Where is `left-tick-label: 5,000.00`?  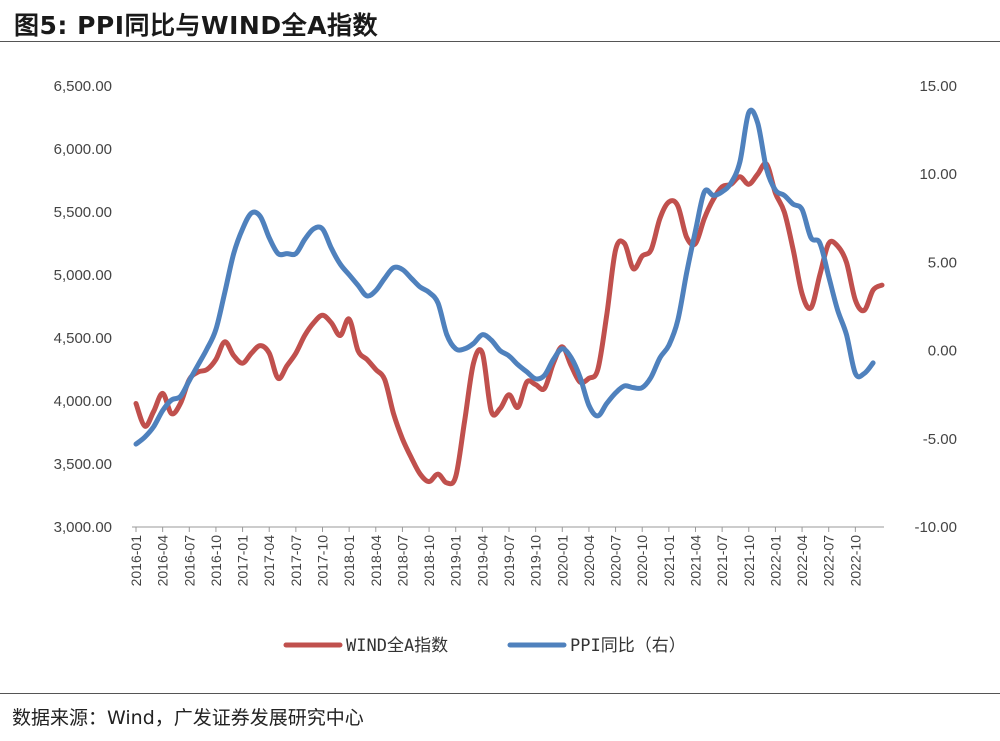
left-tick-label: 5,000.00 is located at coordinates (83, 275).